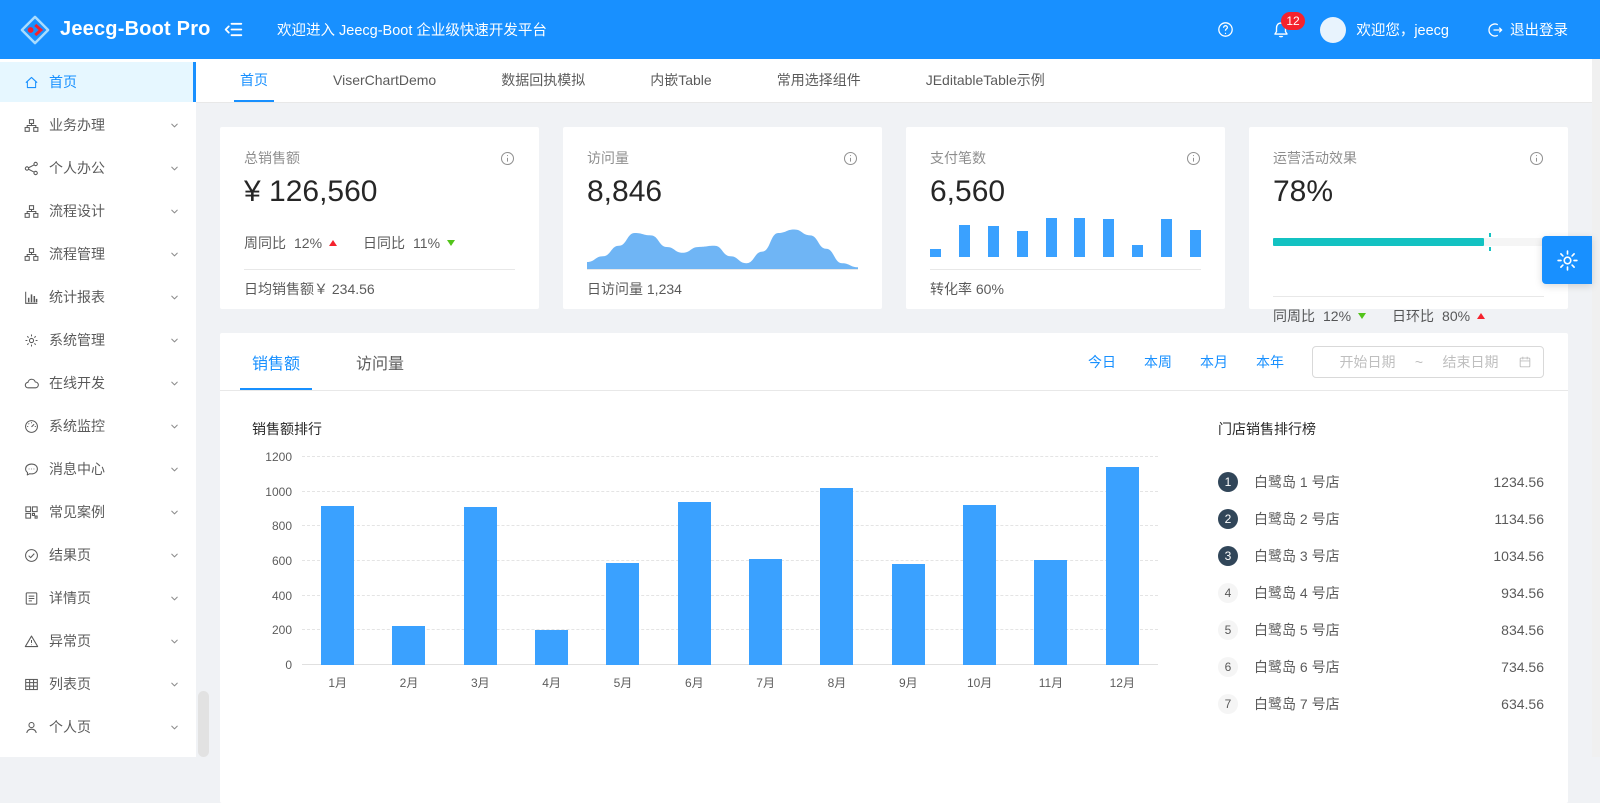 This screenshot has width=1600, height=803. What do you see at coordinates (98, 168) in the screenshot?
I see `sidebar-item-个人办公: 个人办公` at bounding box center [98, 168].